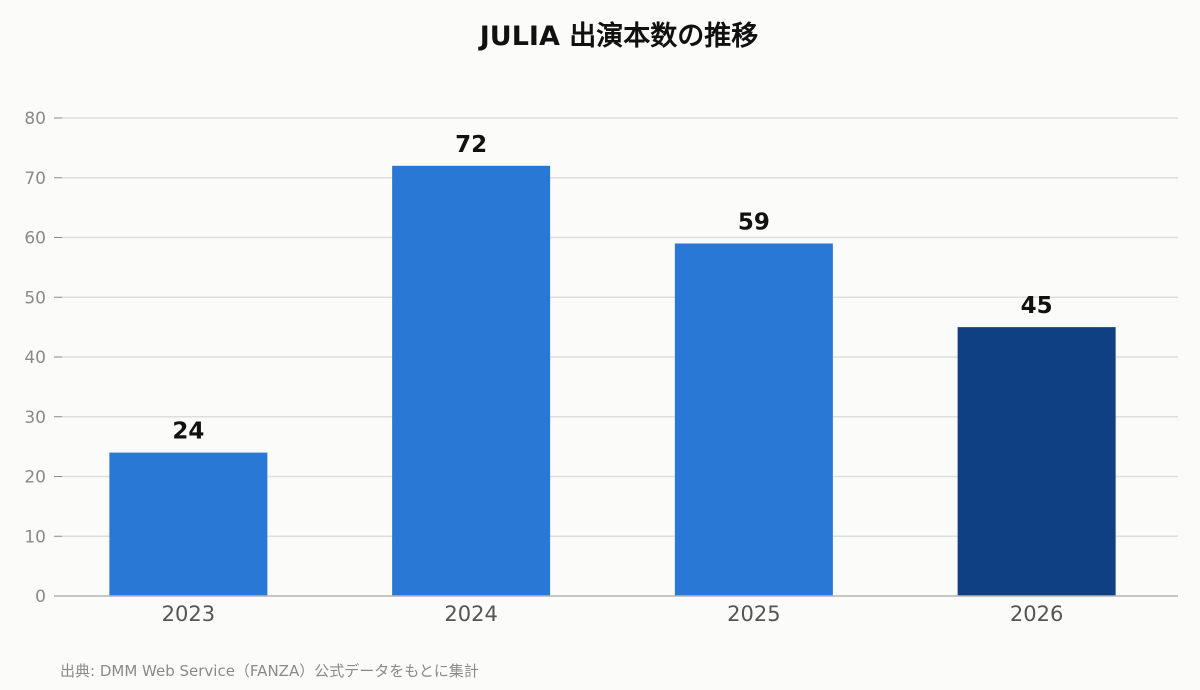  What do you see at coordinates (1037, 306) in the screenshot?
I see `data-label-2026: 45` at bounding box center [1037, 306].